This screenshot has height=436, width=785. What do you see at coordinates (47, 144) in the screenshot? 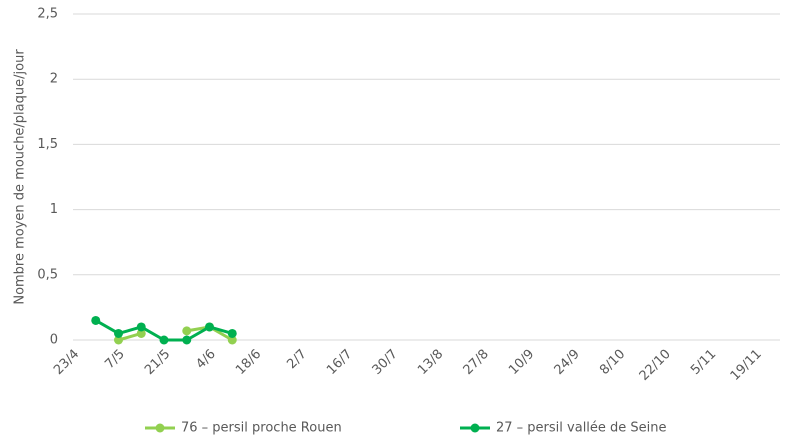
I see `y-tick-label: 1,5` at bounding box center [47, 144].